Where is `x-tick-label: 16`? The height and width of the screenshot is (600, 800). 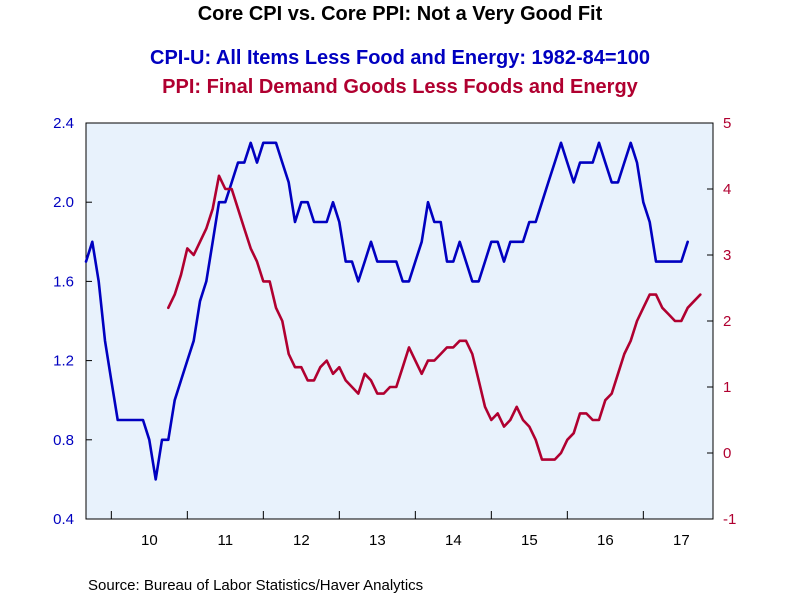 x-tick-label: 16 is located at coordinates (605, 540).